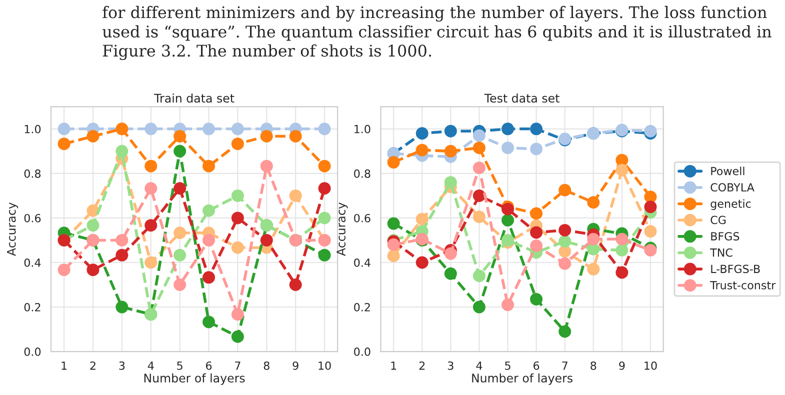  I want to click on legend-label: Powell, so click(727, 171).